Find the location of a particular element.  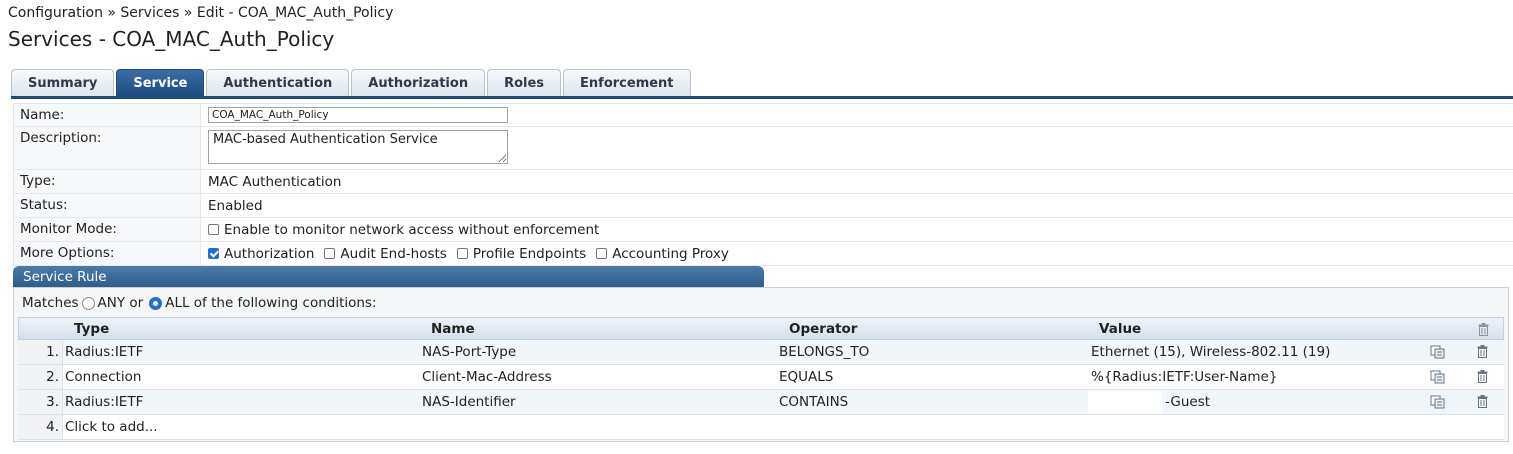

tab-roles: Roles is located at coordinates (524, 83).